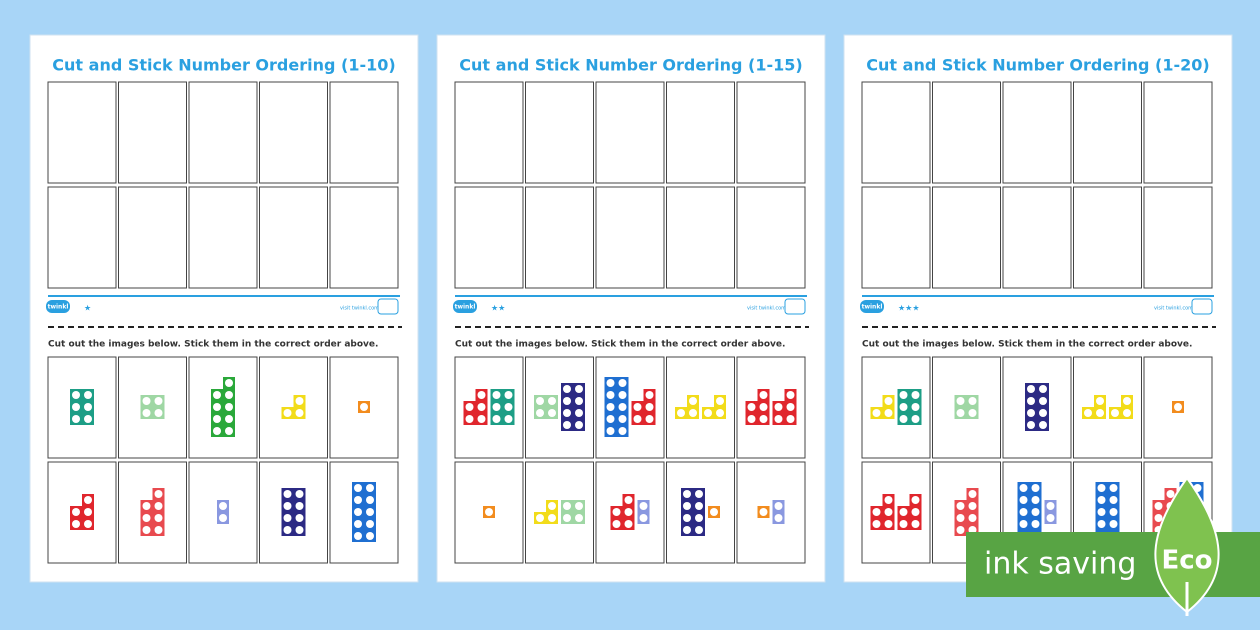  What do you see at coordinates (465, 307) in the screenshot?
I see `logo-text: twinkl` at bounding box center [465, 307].